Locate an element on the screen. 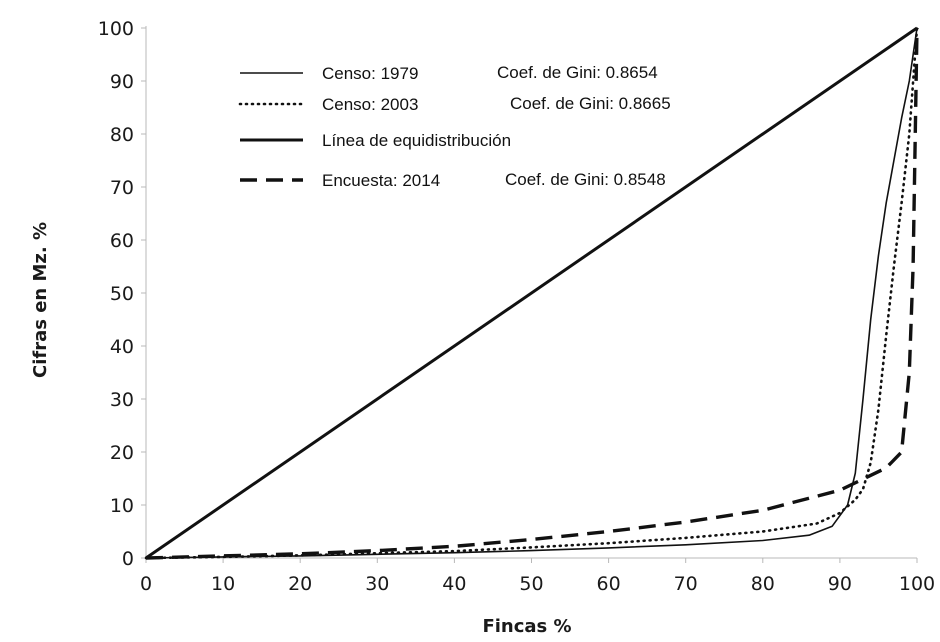 The height and width of the screenshot is (642, 940). y-tick-label: 40 is located at coordinates (122, 347).